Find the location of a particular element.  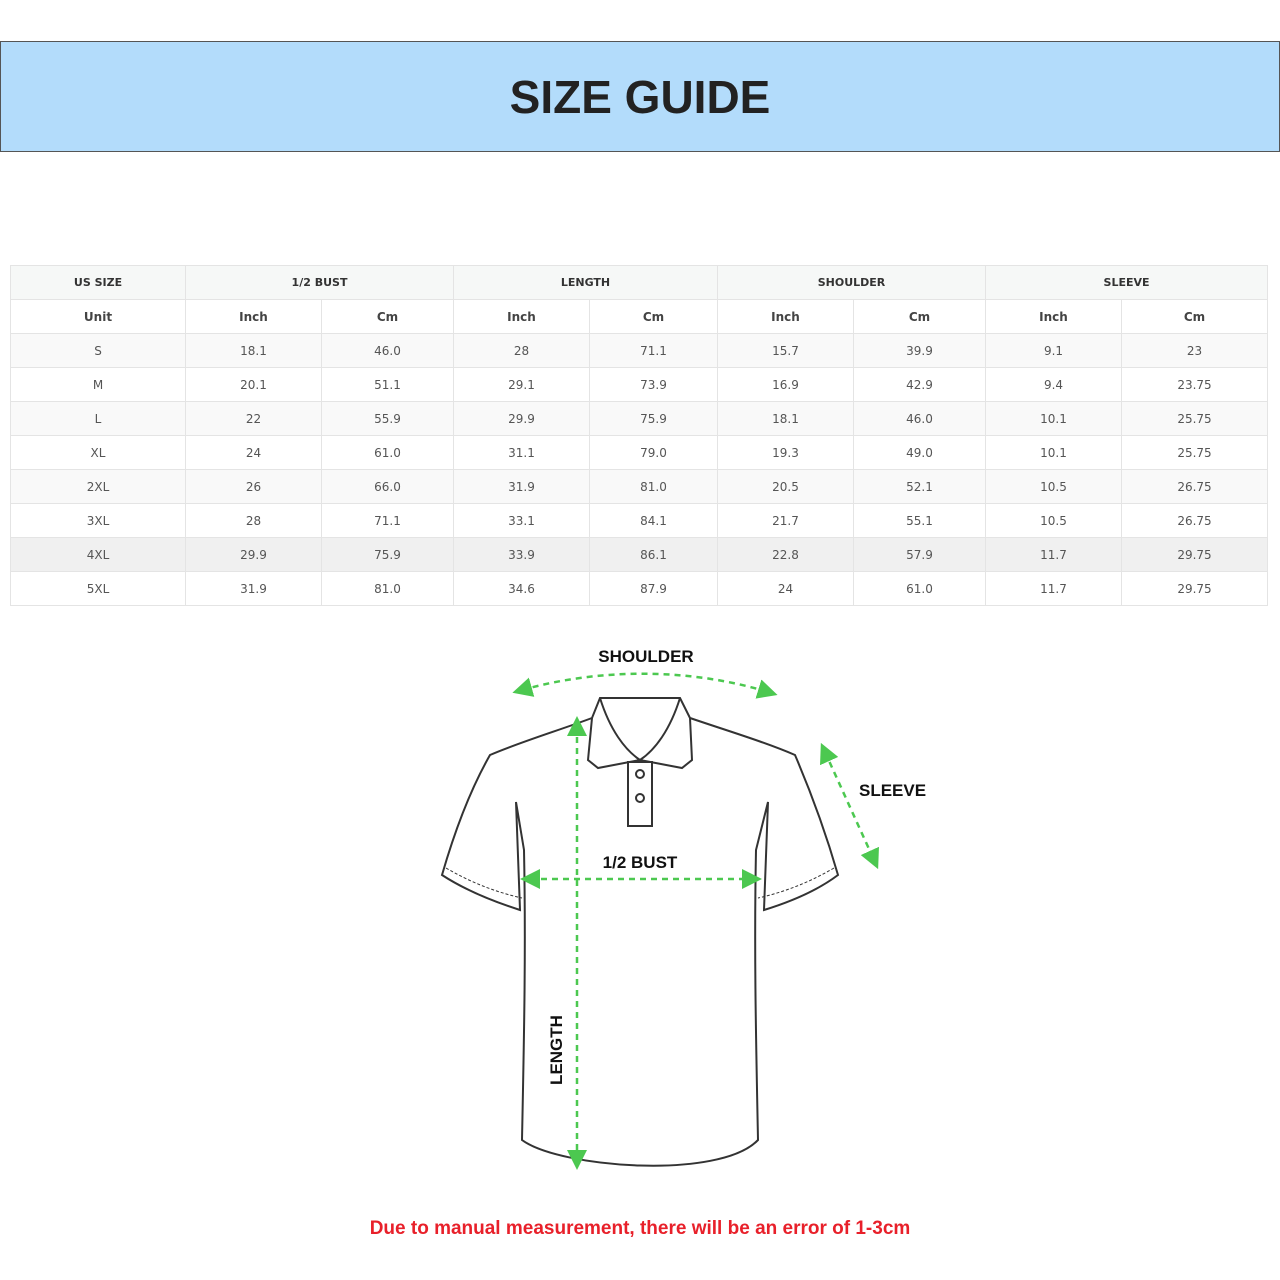

size-cell: 3XL is located at coordinates (98, 520).